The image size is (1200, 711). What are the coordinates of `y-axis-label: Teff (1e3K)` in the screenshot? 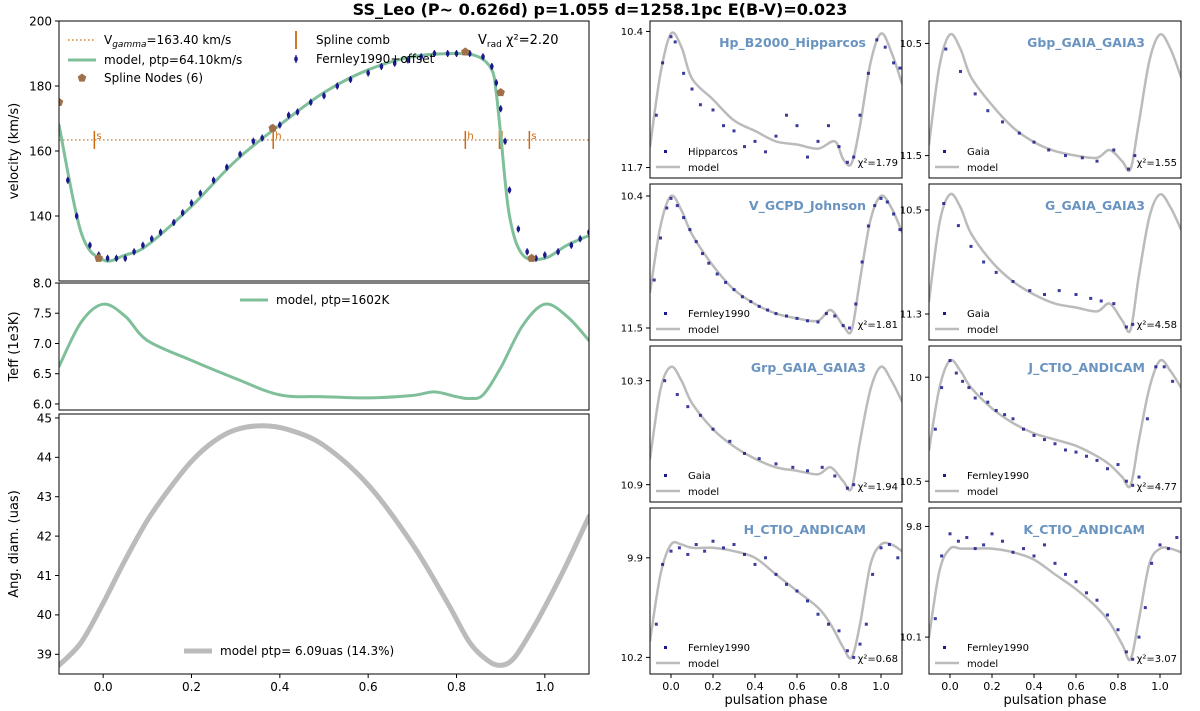 It's located at (14, 346).